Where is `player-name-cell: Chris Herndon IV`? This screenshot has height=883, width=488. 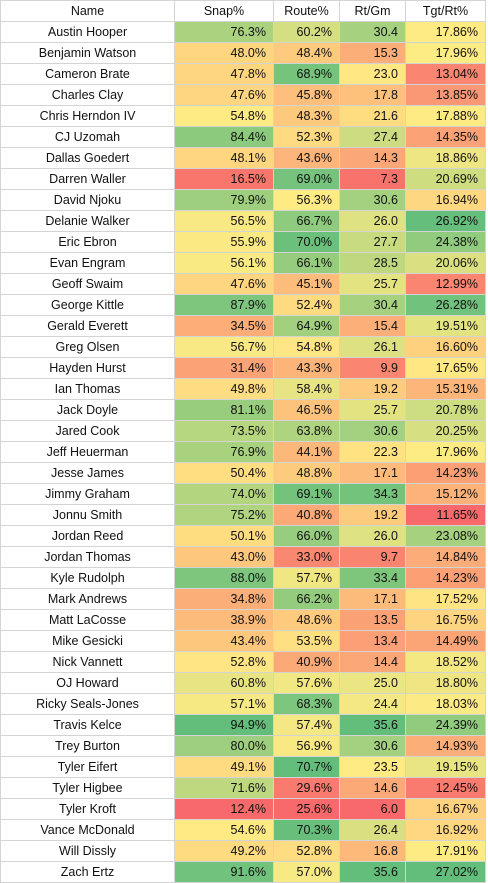 player-name-cell: Chris Herndon IV is located at coordinates (87, 116).